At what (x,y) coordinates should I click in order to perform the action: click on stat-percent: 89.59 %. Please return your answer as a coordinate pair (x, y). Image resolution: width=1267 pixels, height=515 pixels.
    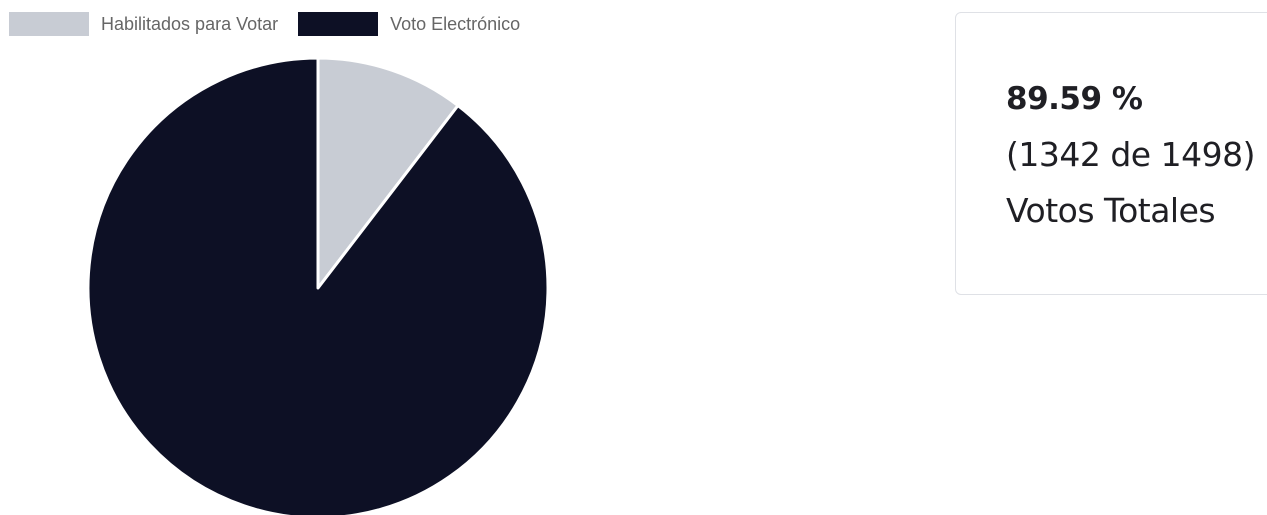
    Looking at the image, I should click on (1074, 99).